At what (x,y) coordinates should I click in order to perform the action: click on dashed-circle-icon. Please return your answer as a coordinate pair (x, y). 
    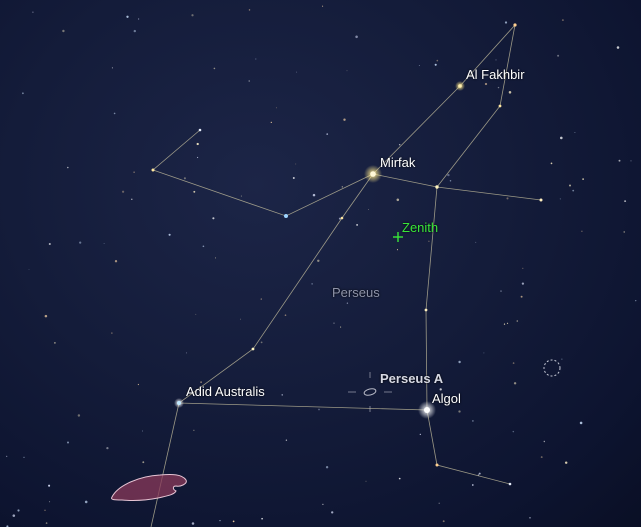
    Looking at the image, I should click on (552, 368).